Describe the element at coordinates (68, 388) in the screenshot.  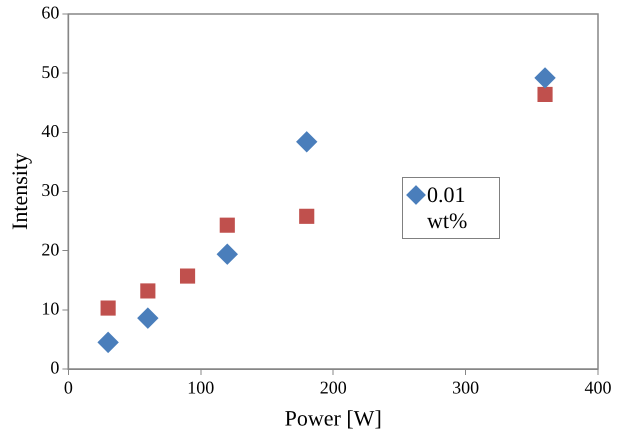
I see `x-tick-label: 0` at that location.